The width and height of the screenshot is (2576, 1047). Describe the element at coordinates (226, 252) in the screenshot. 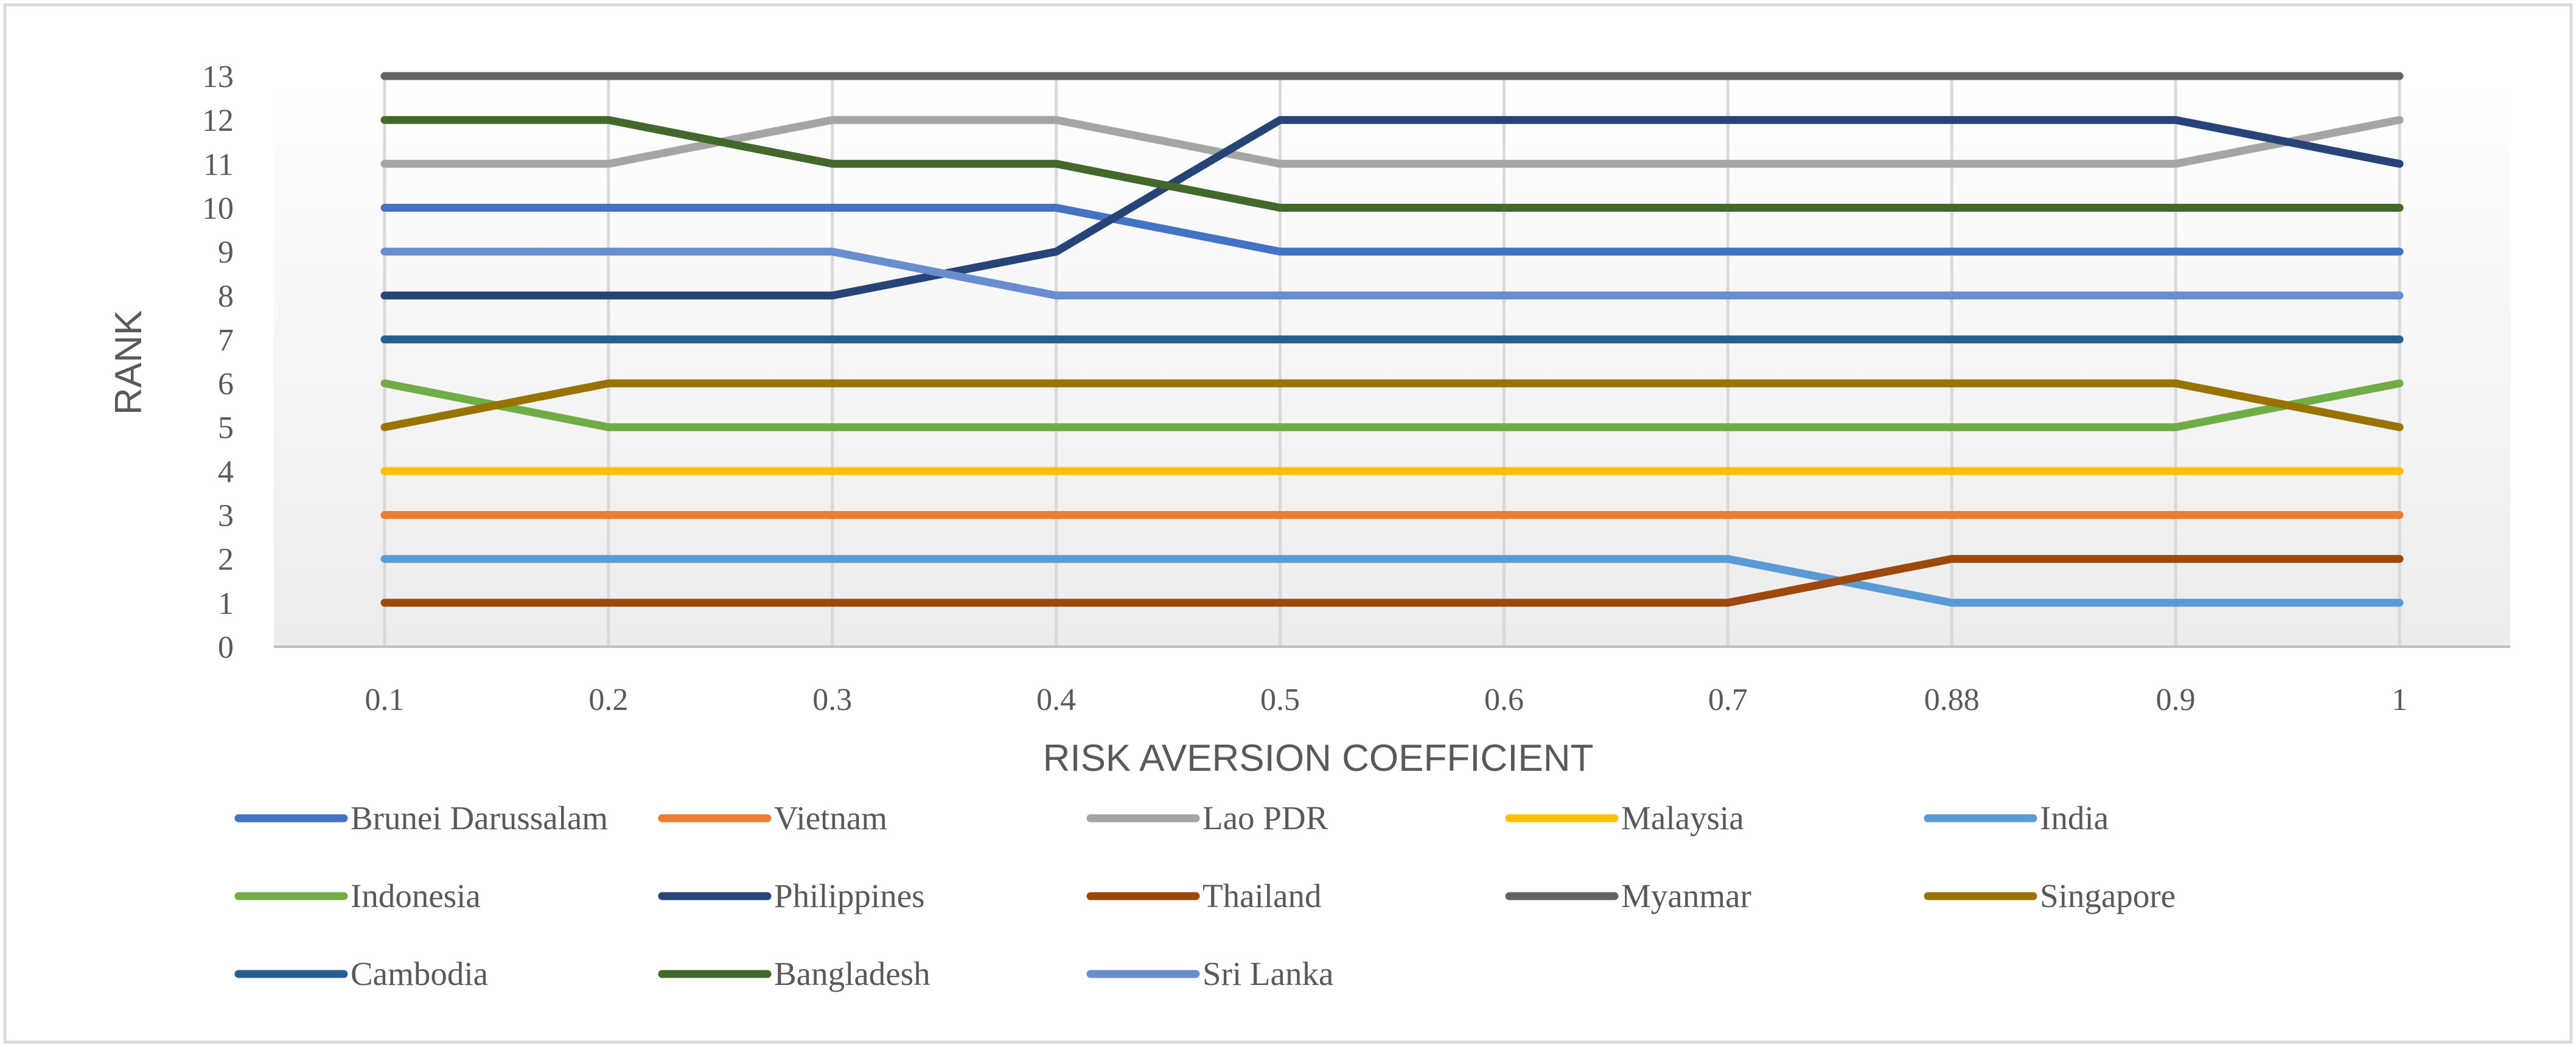

I see `y-tick-label: 9` at that location.